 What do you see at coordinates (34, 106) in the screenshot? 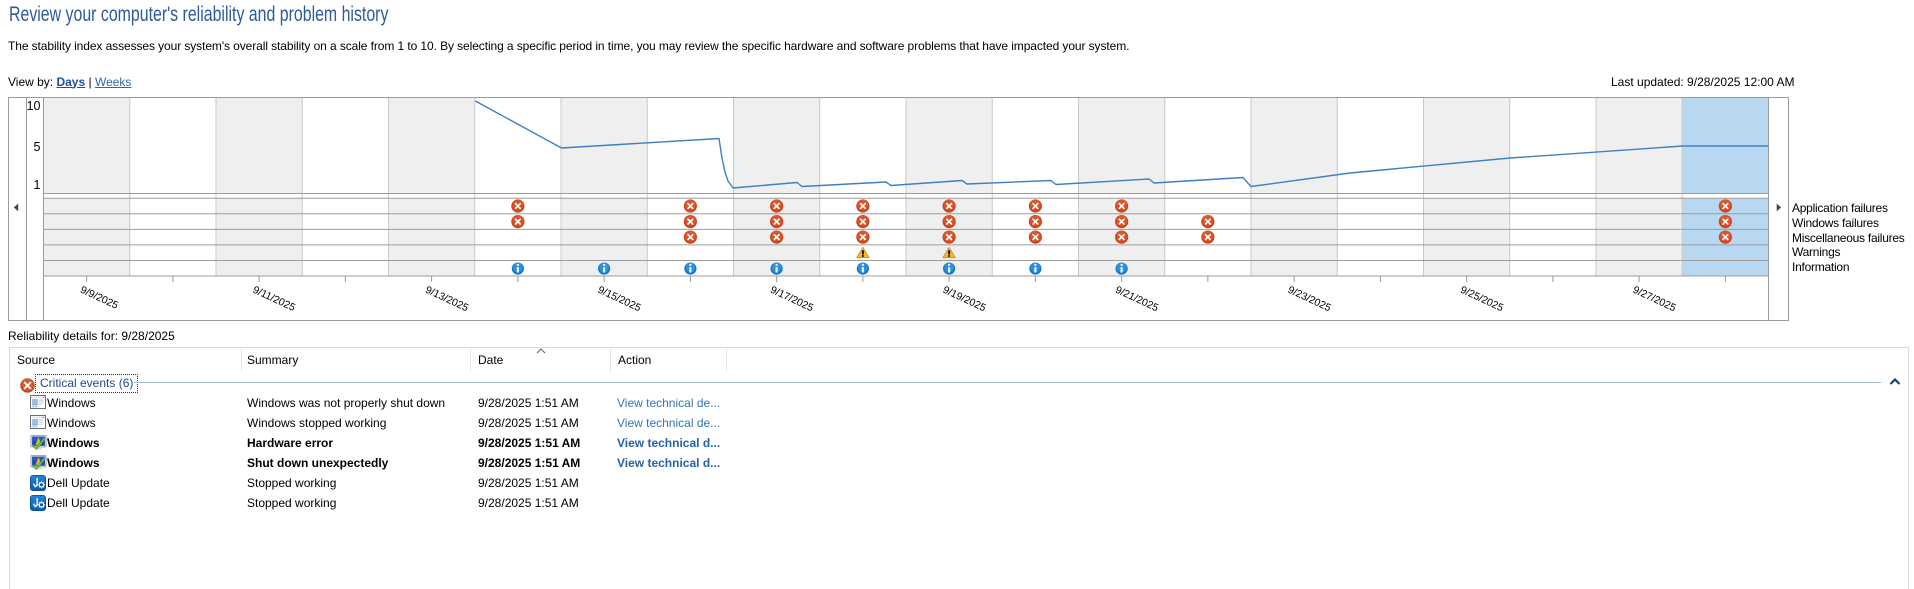
I see `svg-text: 10` at bounding box center [34, 106].